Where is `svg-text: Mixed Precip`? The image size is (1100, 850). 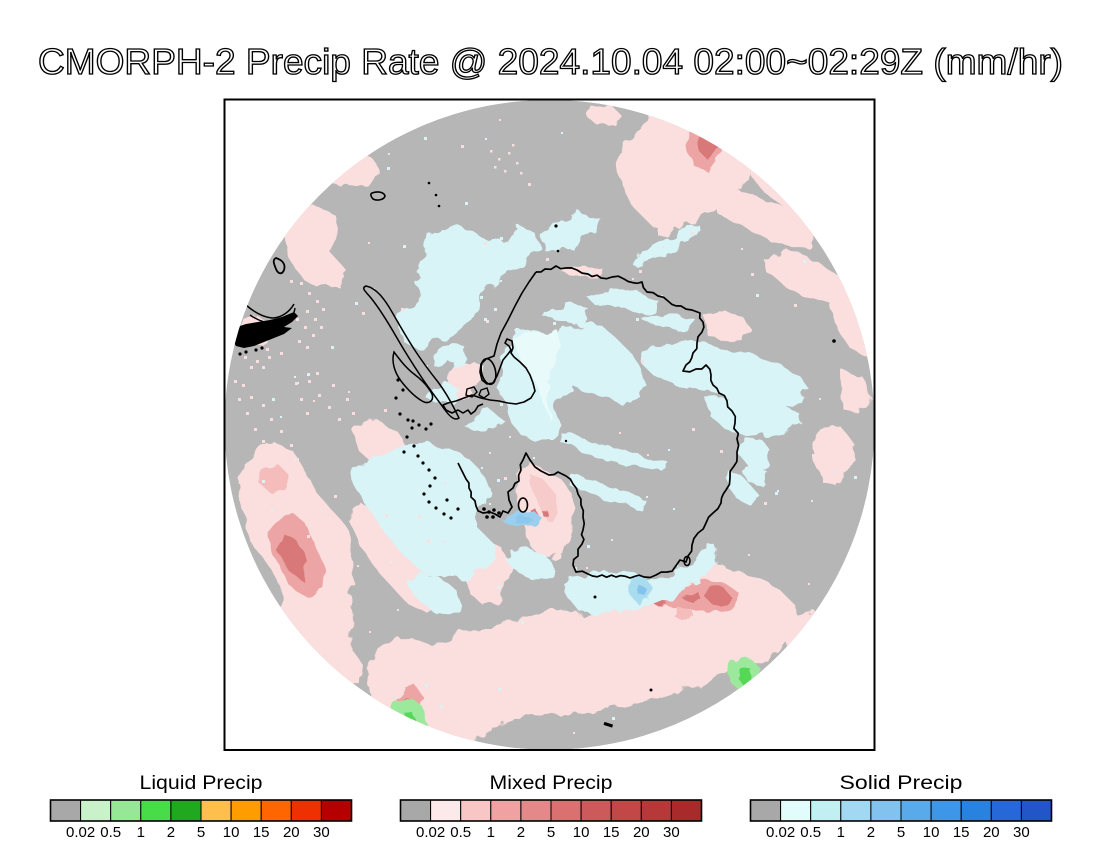
svg-text: Mixed Precip is located at coordinates (551, 783).